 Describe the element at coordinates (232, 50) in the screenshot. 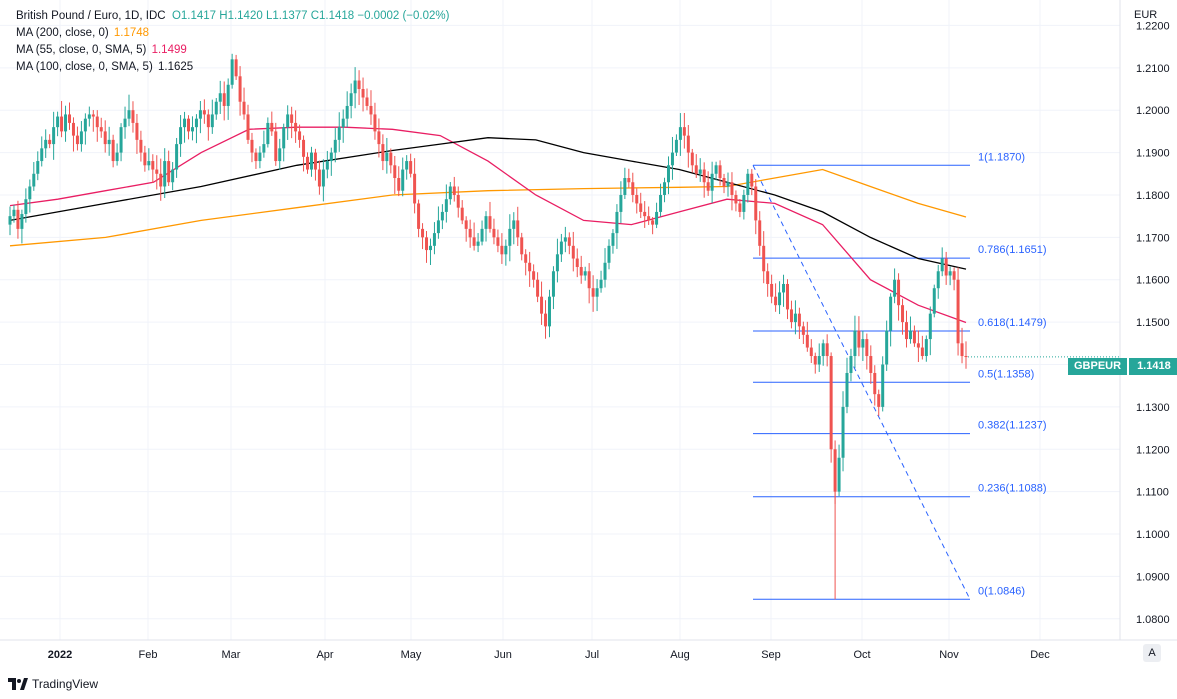

I see `legend-row-ma55: MA (55, close, 0, SMA, 5) 1.1499` at that location.